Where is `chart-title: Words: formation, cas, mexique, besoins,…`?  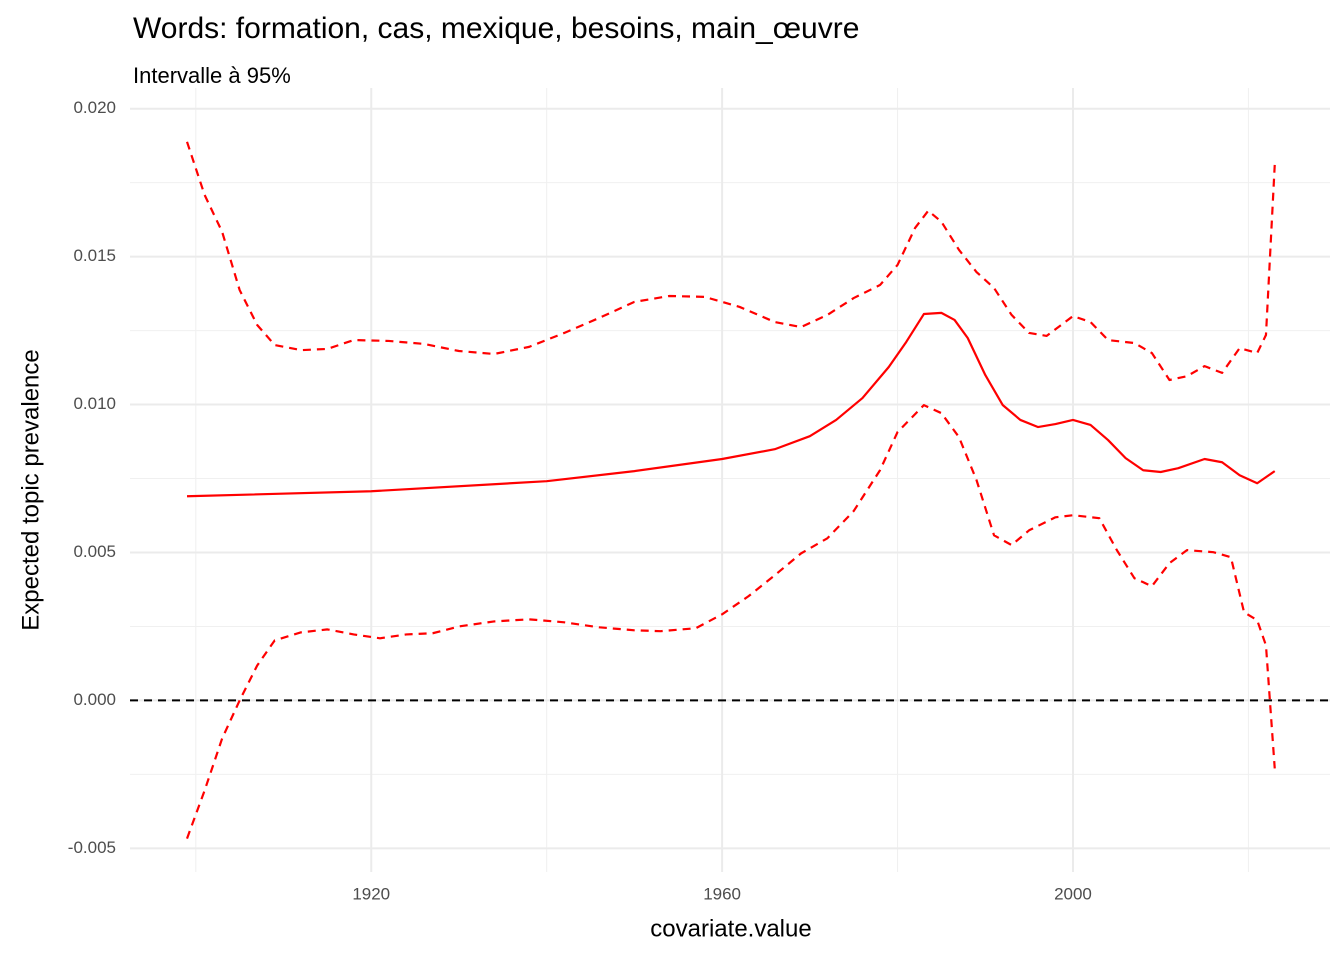 chart-title: Words: formation, cas, mexique, besoins,… is located at coordinates (496, 28).